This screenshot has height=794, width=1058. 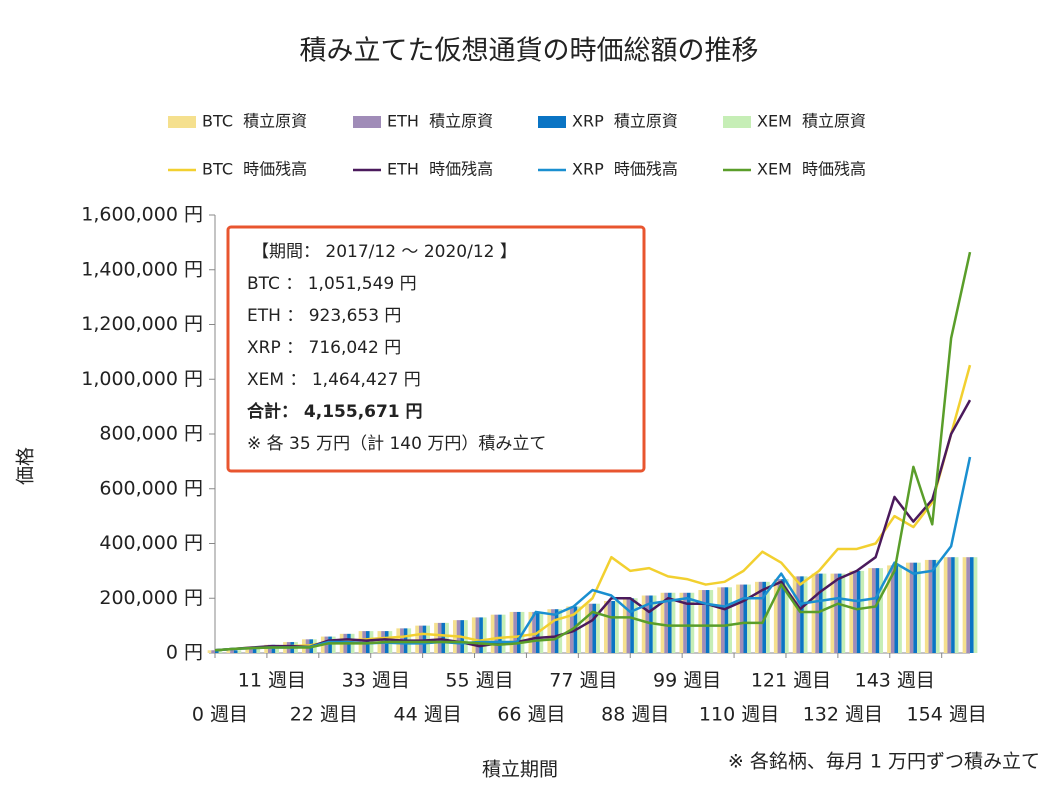 What do you see at coordinates (151, 488) in the screenshot?
I see `y-tick-label: 600,000 円` at bounding box center [151, 488].